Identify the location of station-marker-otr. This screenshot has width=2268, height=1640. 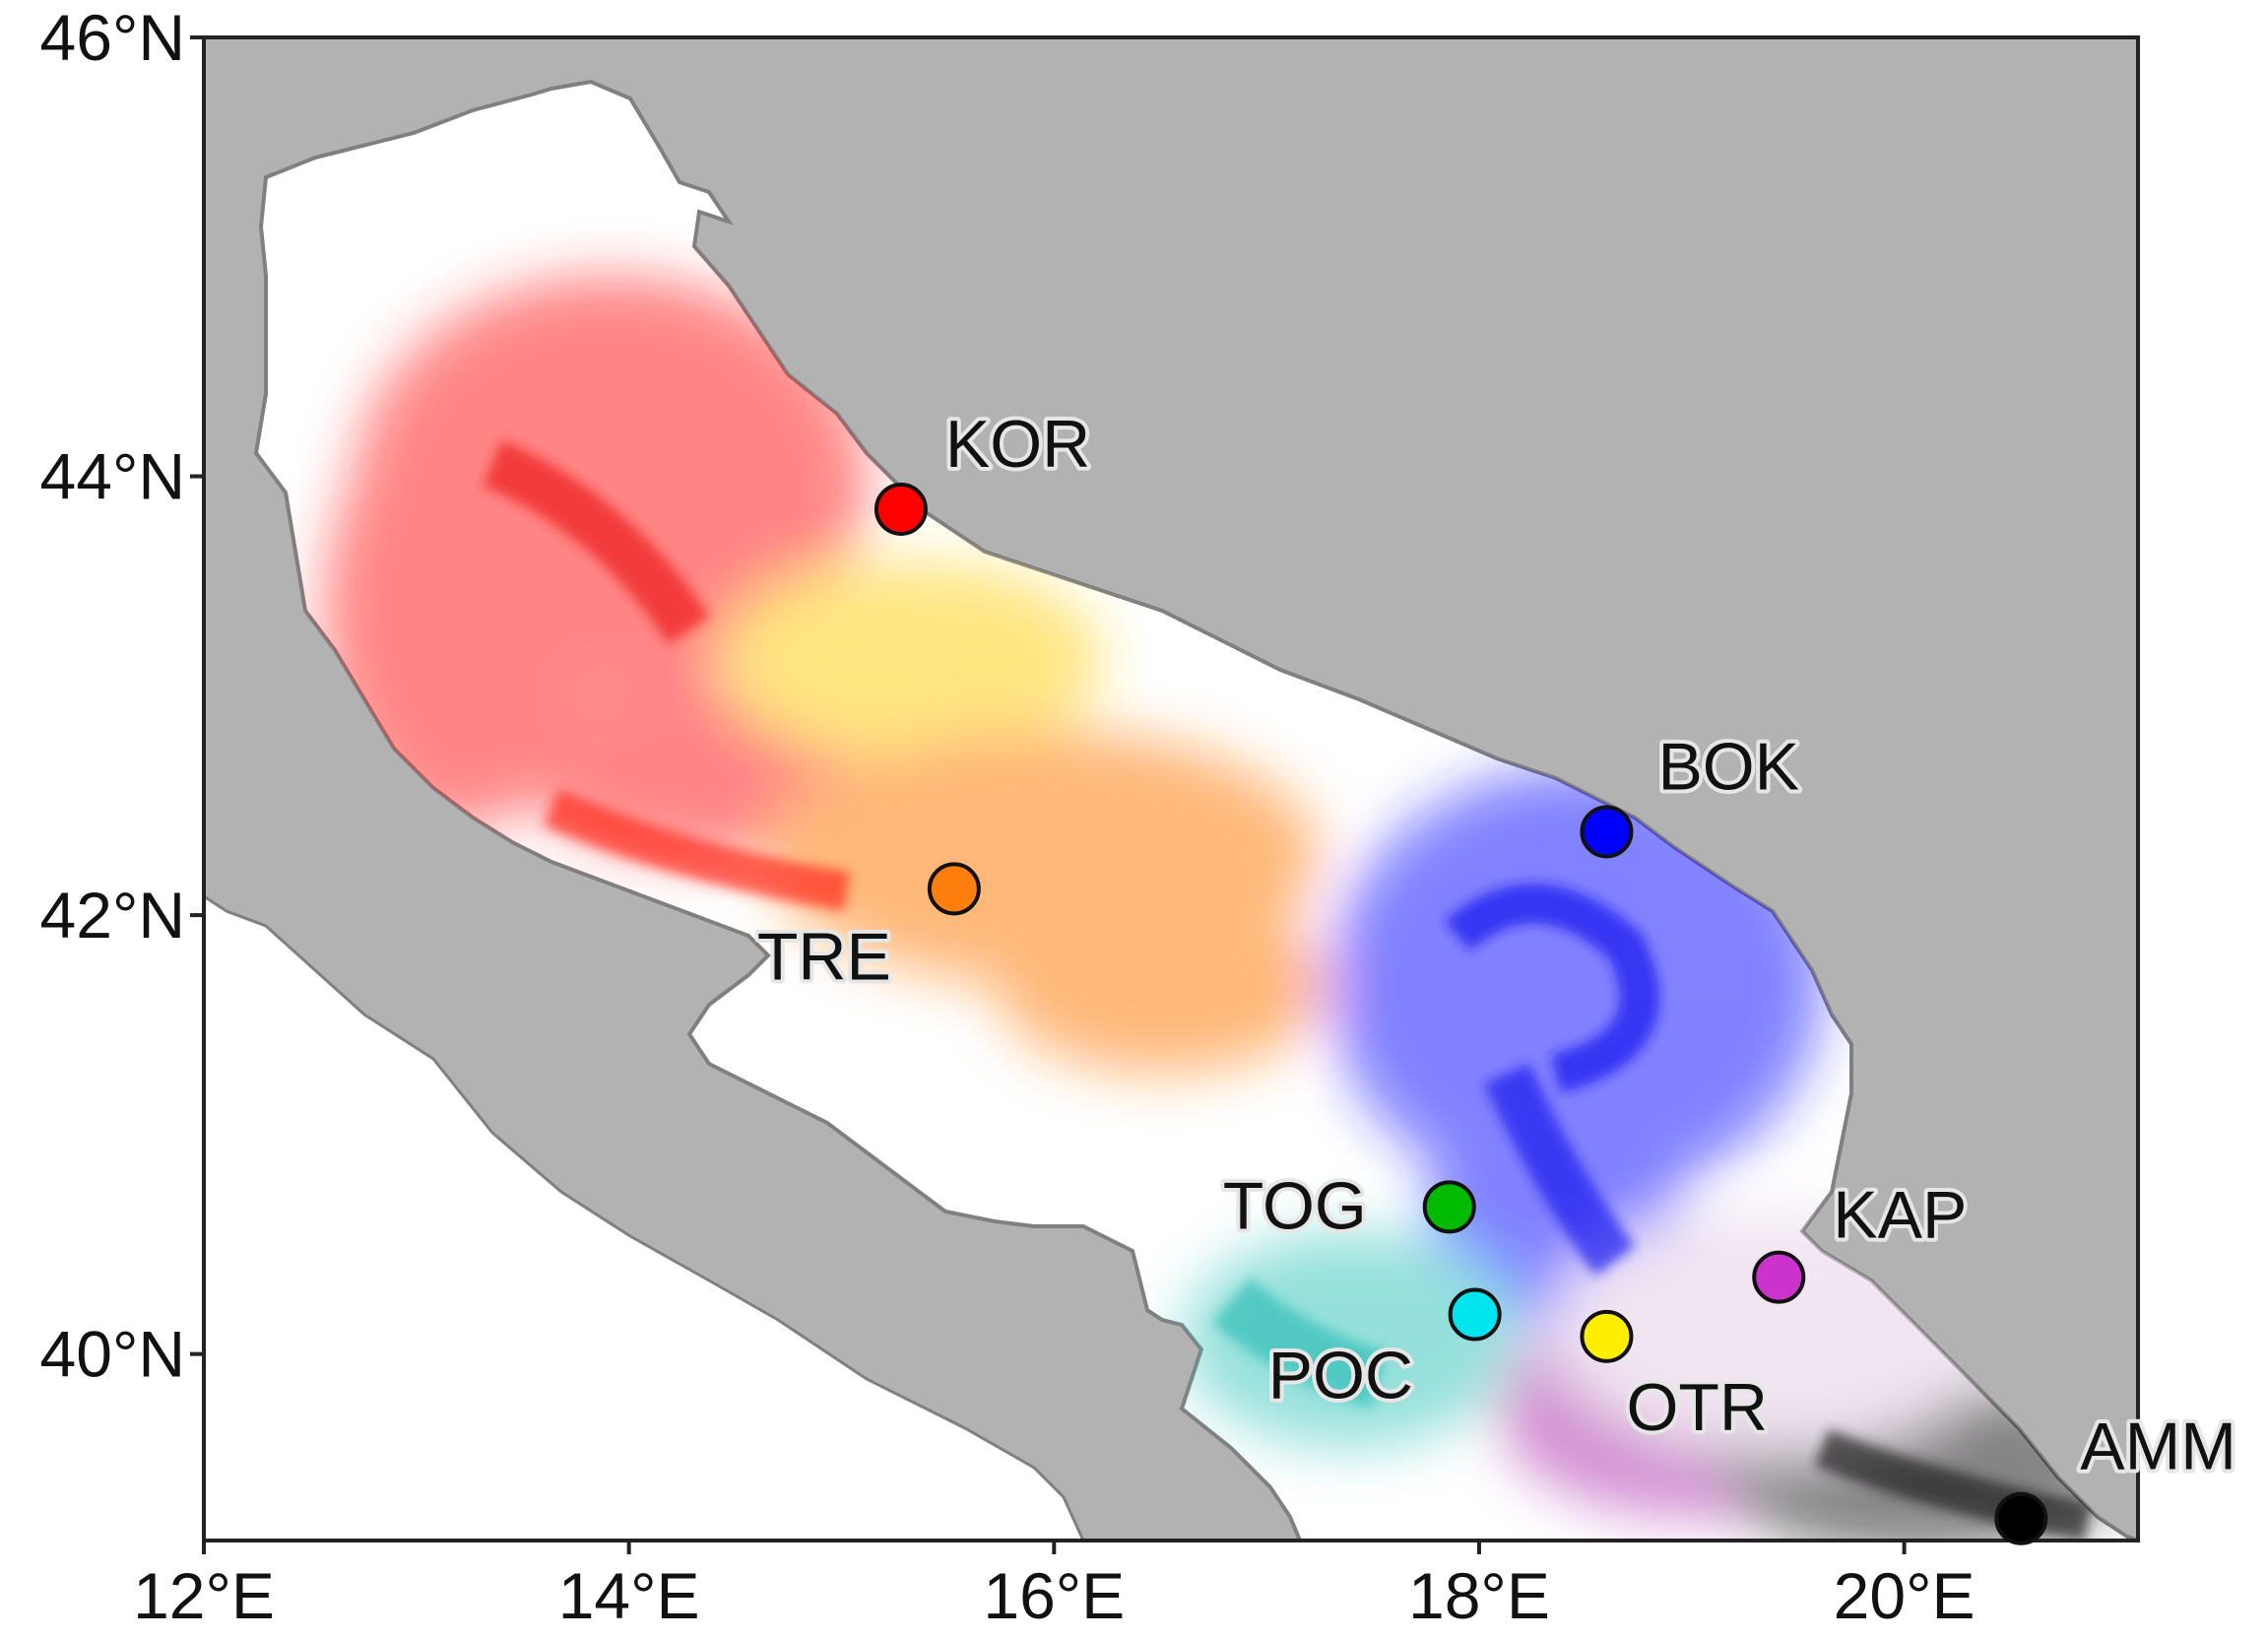
(1607, 1336).